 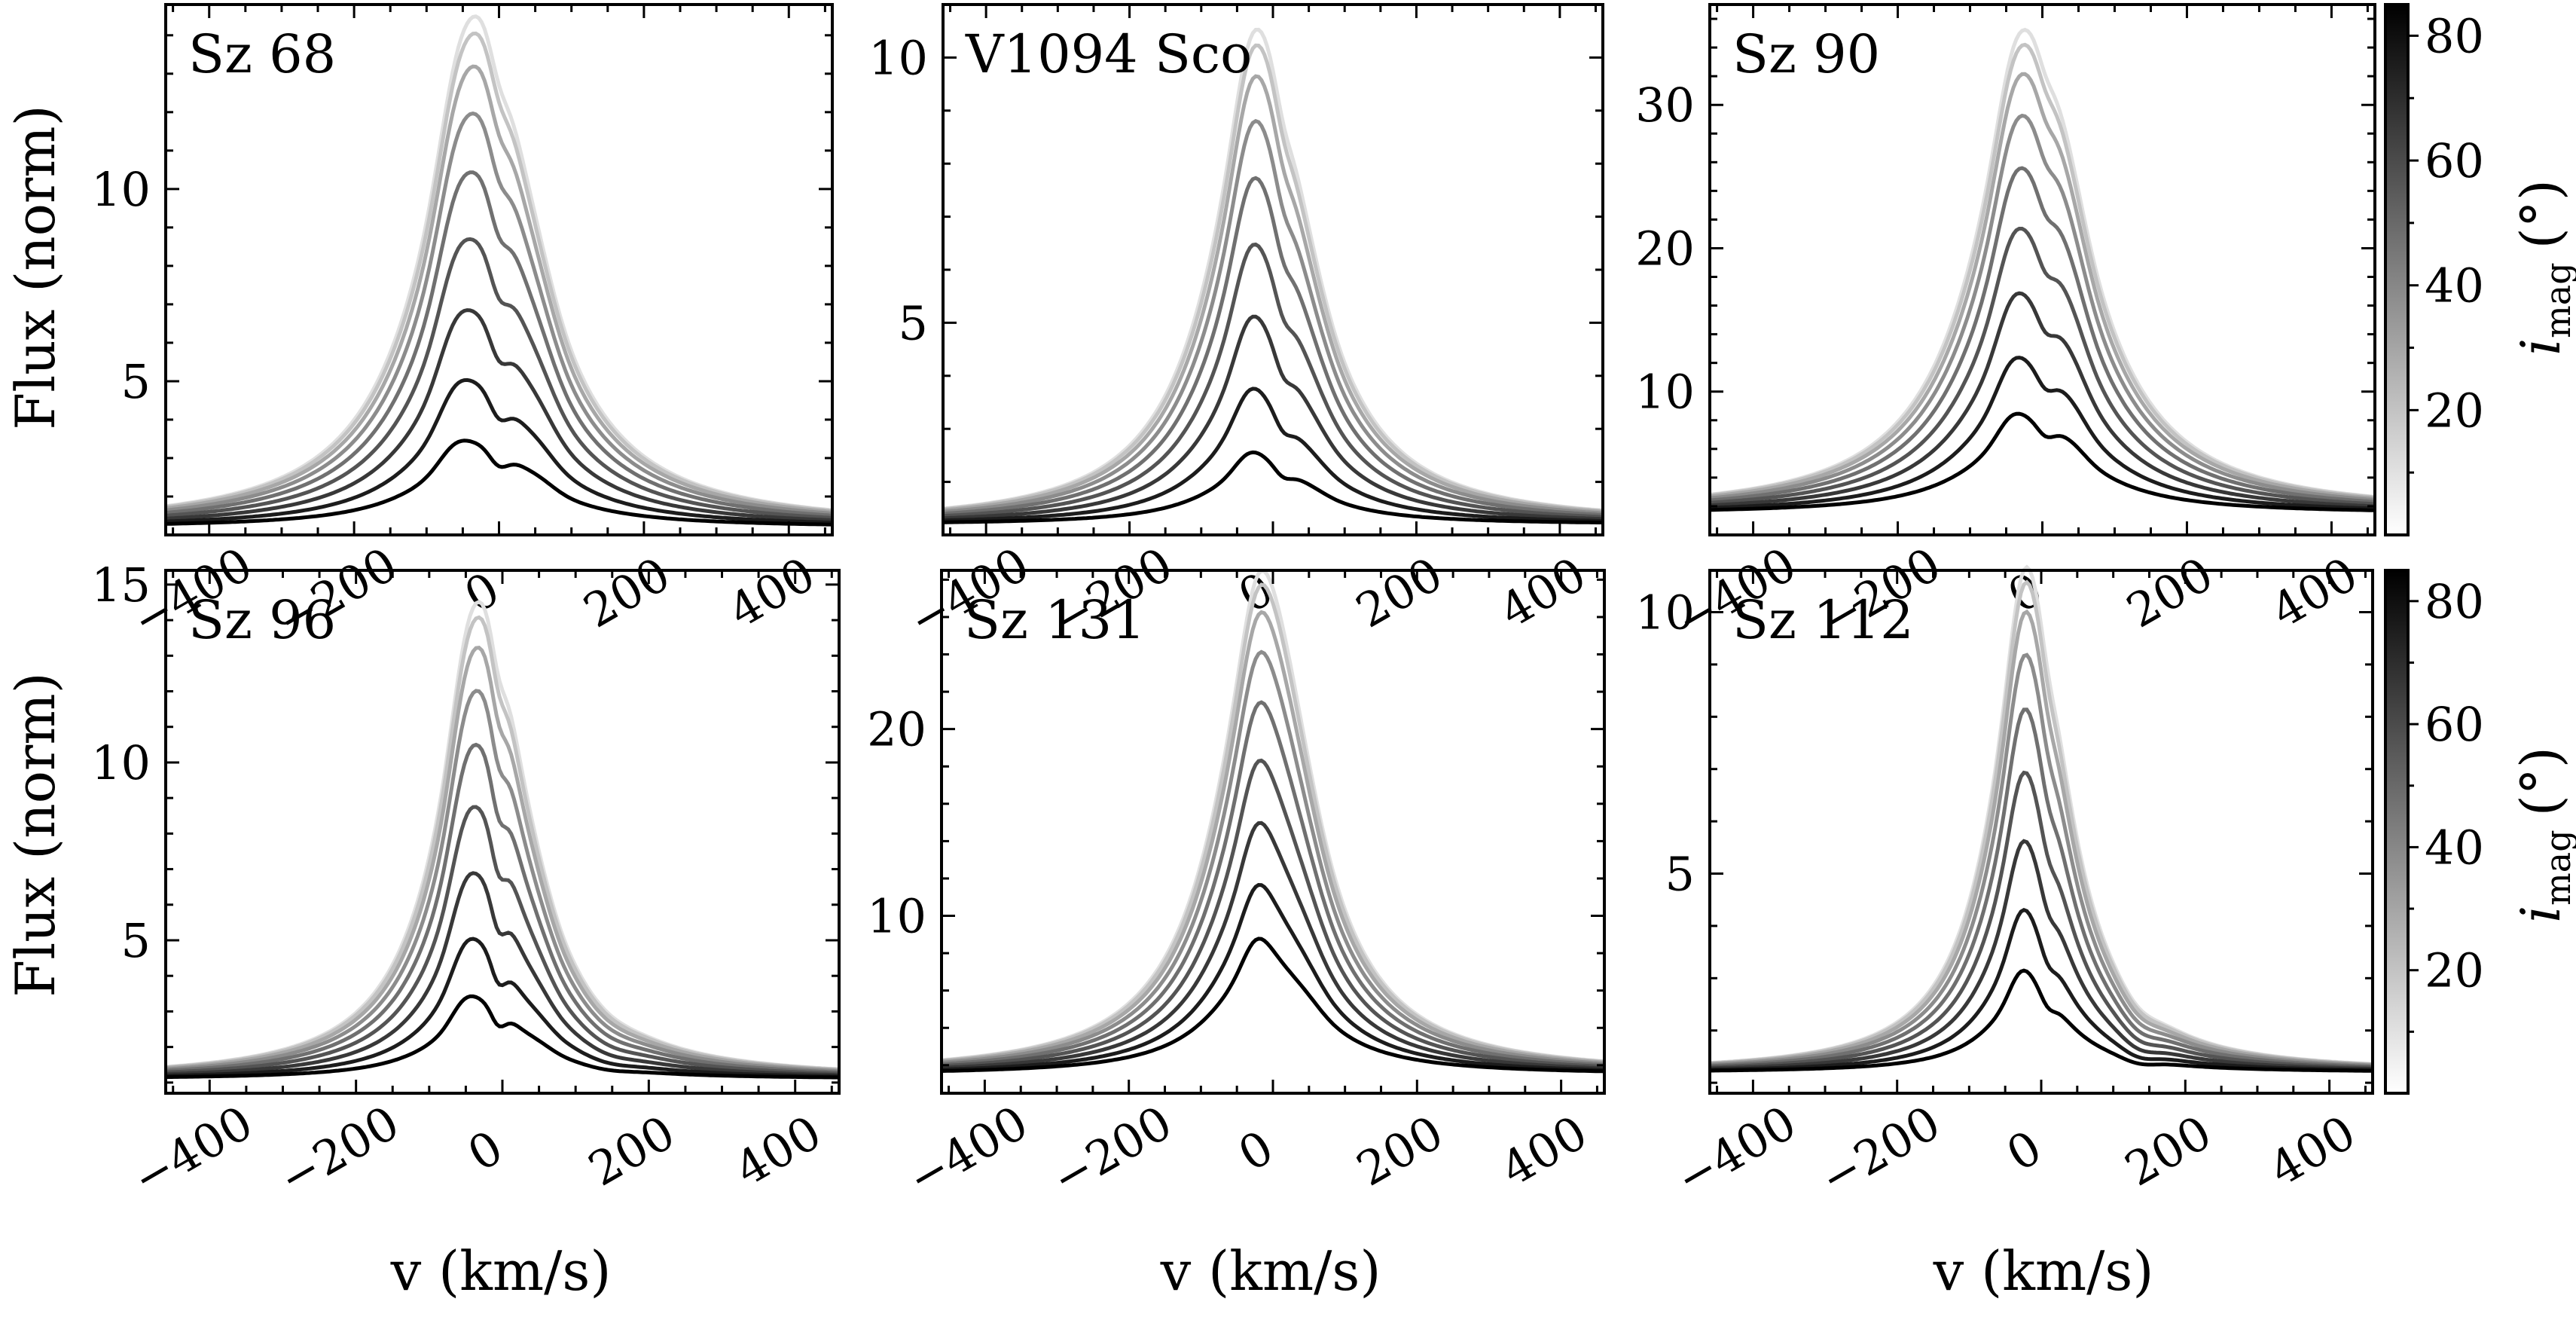 What do you see at coordinates (121, 586) in the screenshot?
I see `y-tick-label: 15` at bounding box center [121, 586].